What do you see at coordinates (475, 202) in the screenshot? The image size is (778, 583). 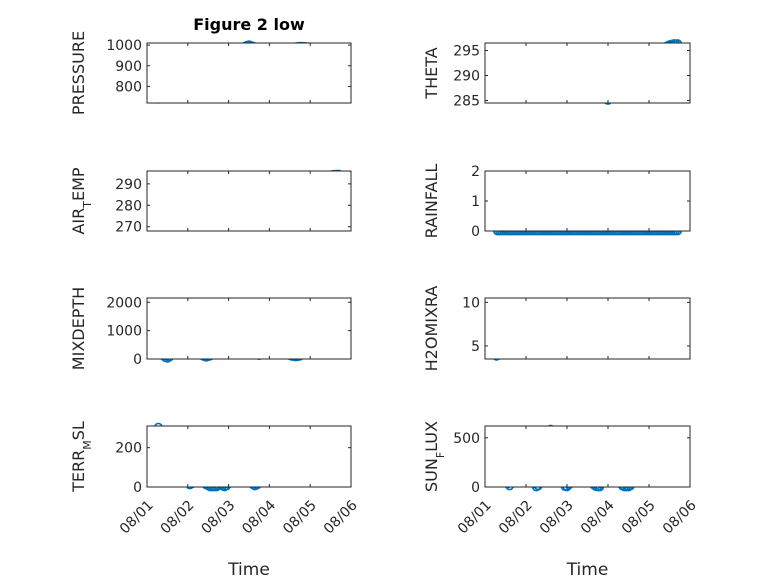 I see `y-tick-label: 1` at bounding box center [475, 202].